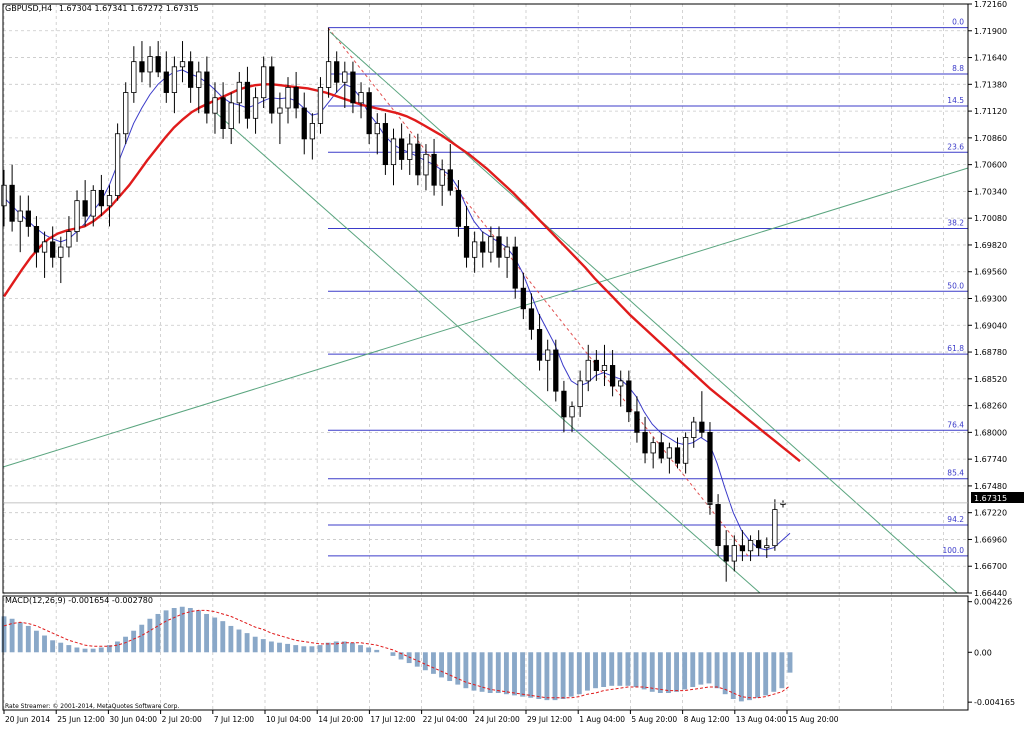  I want to click on fibo-level-label: 8.8, so click(958, 68).